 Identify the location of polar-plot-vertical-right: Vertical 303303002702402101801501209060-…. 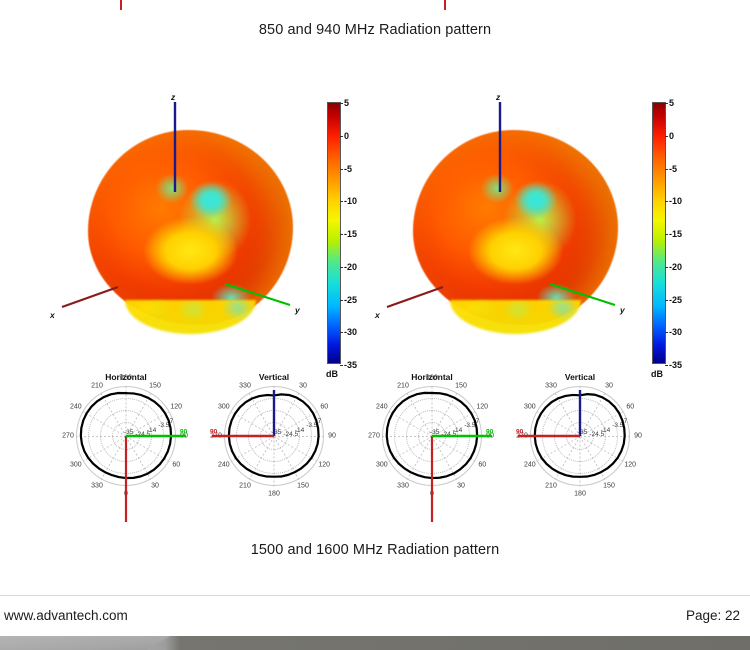
(580, 447).